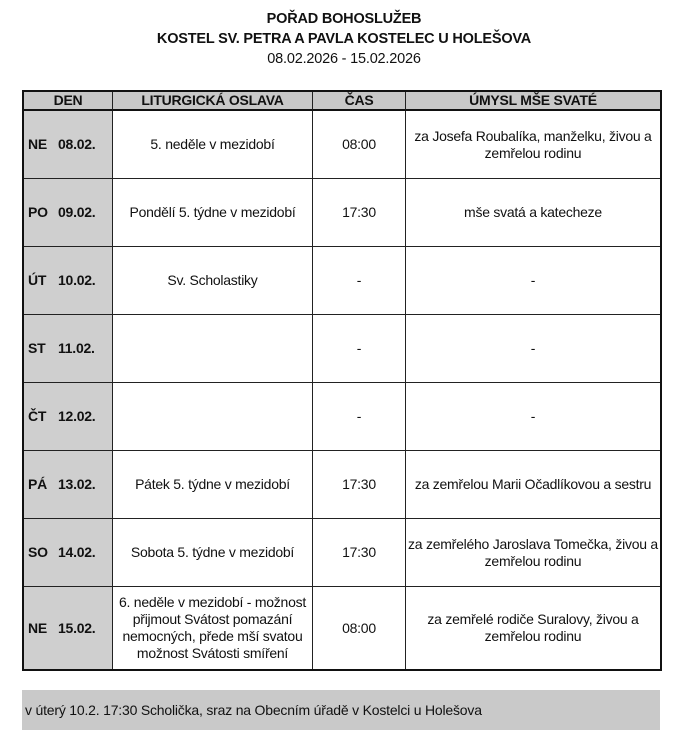  I want to click on day-cell: NE 08.02., so click(68, 145).